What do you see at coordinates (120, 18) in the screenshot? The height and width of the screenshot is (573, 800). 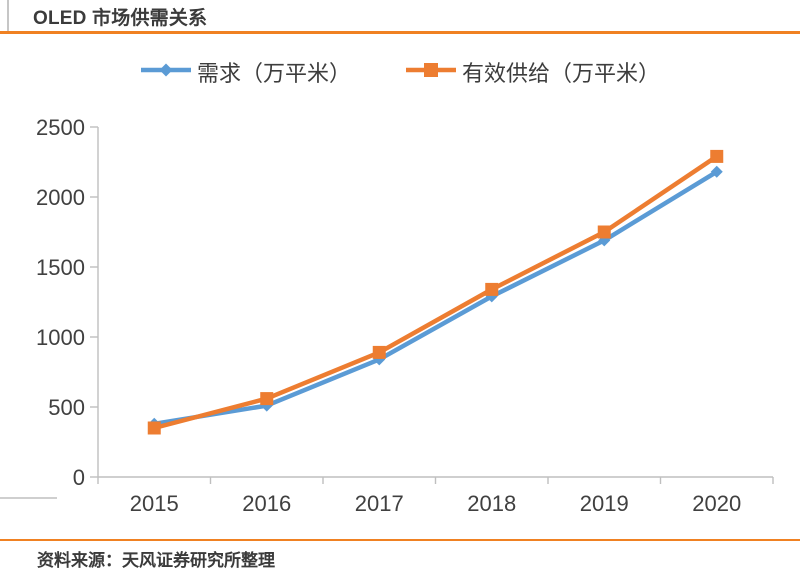 I see `figure-title: OLED 市场供需关系` at bounding box center [120, 18].